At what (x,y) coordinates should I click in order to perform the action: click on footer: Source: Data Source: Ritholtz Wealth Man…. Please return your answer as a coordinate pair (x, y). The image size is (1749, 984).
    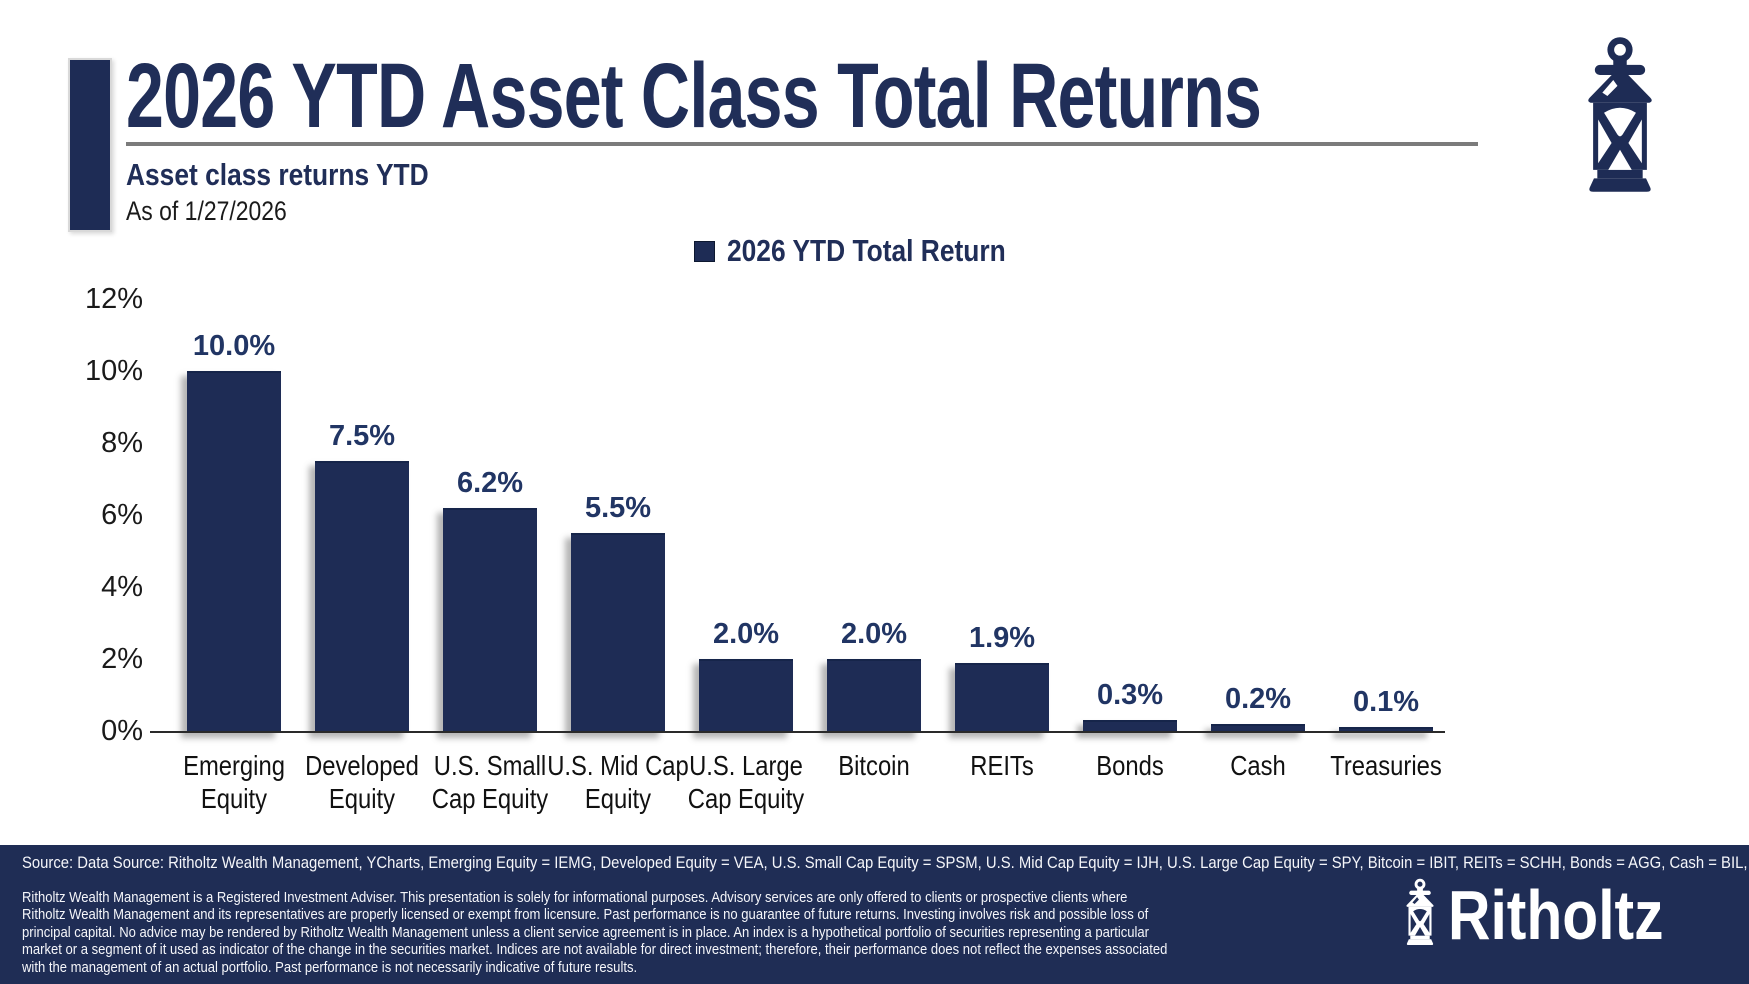
    Looking at the image, I should click on (874, 914).